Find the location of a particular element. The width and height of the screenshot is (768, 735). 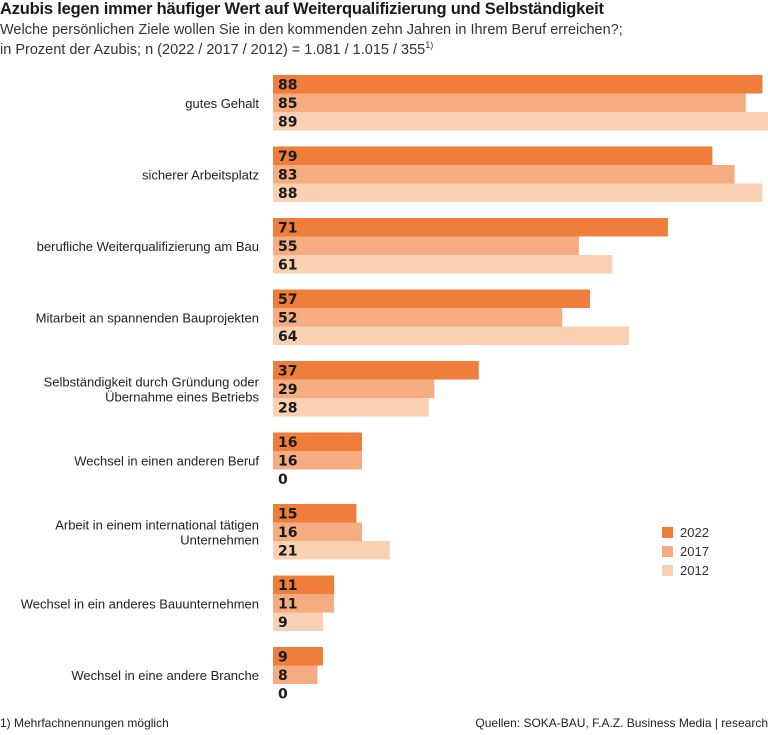

value-label: 8 is located at coordinates (283, 676).